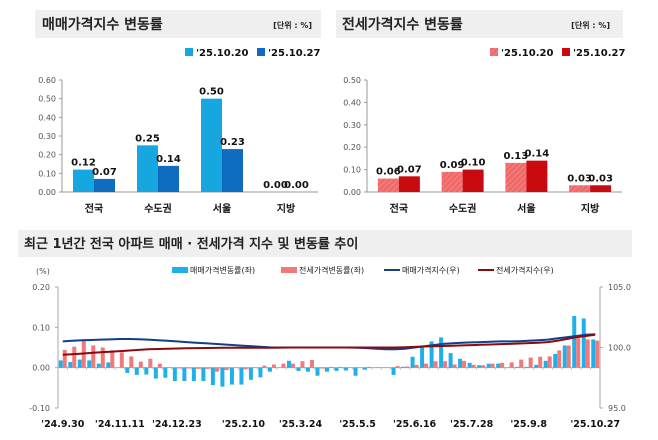  I want to click on trend-chart-title: 최근 1년간 전국 아파트 매매 · 전세가격 지수 및 변동률 추이, so click(191, 244).